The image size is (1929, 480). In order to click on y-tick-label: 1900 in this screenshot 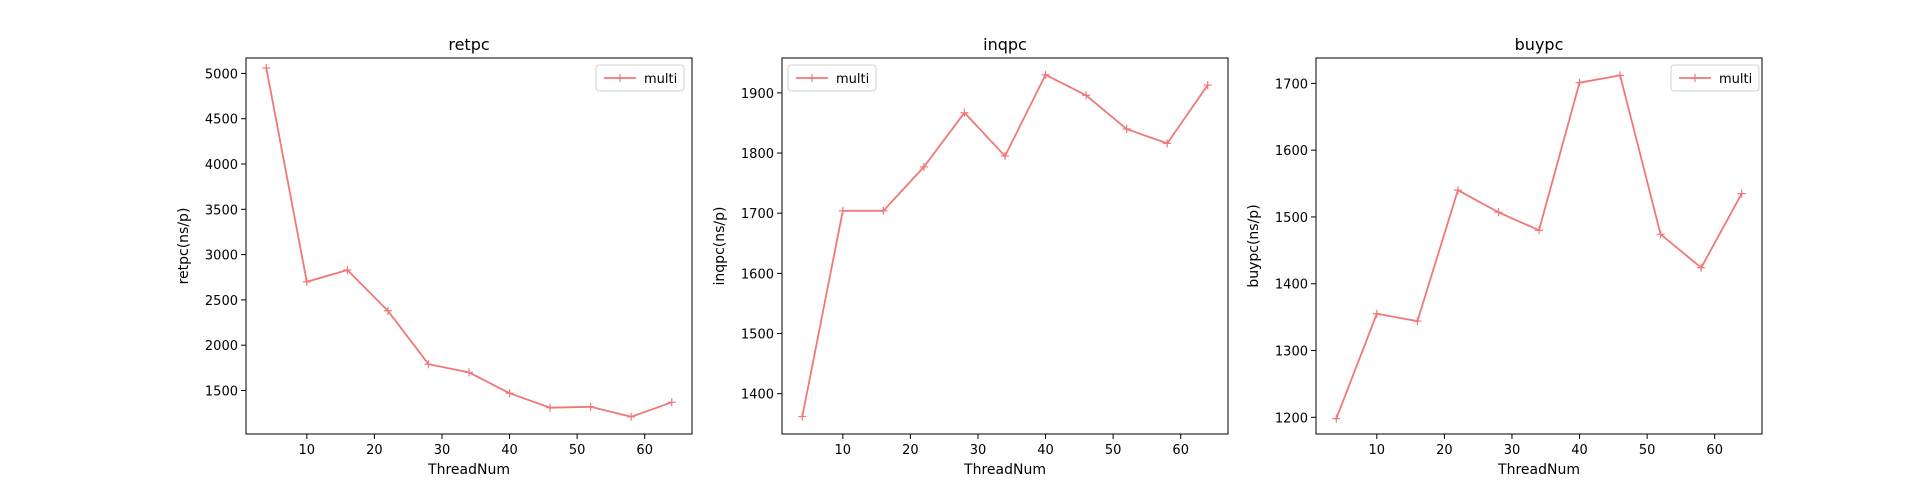, I will do `click(757, 94)`.